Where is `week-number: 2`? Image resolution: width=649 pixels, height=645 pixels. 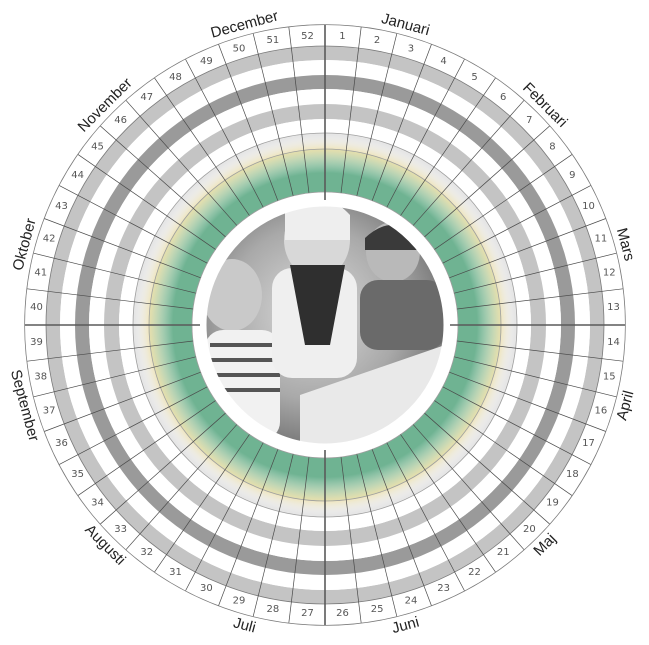 week-number: 2 is located at coordinates (377, 40).